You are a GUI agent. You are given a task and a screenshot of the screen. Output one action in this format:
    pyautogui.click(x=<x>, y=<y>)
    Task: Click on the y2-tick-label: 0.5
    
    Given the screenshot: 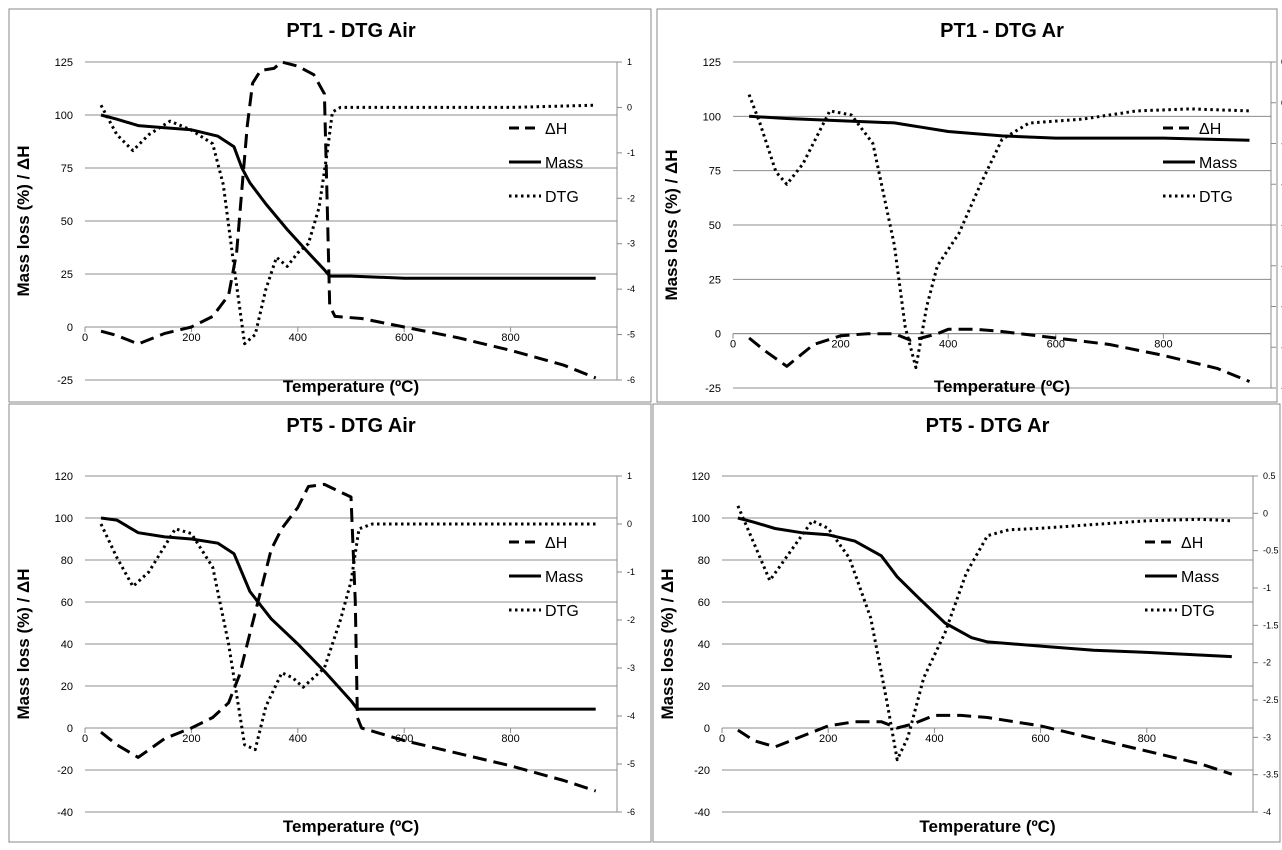 What is the action you would take?
    pyautogui.click(x=1269, y=476)
    